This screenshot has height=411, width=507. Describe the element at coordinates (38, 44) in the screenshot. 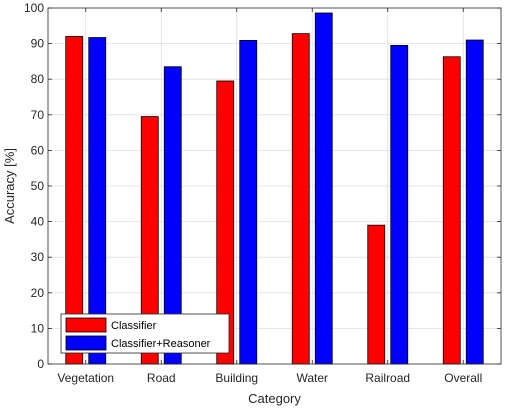

I see `y-tick-label: 90` at that location.